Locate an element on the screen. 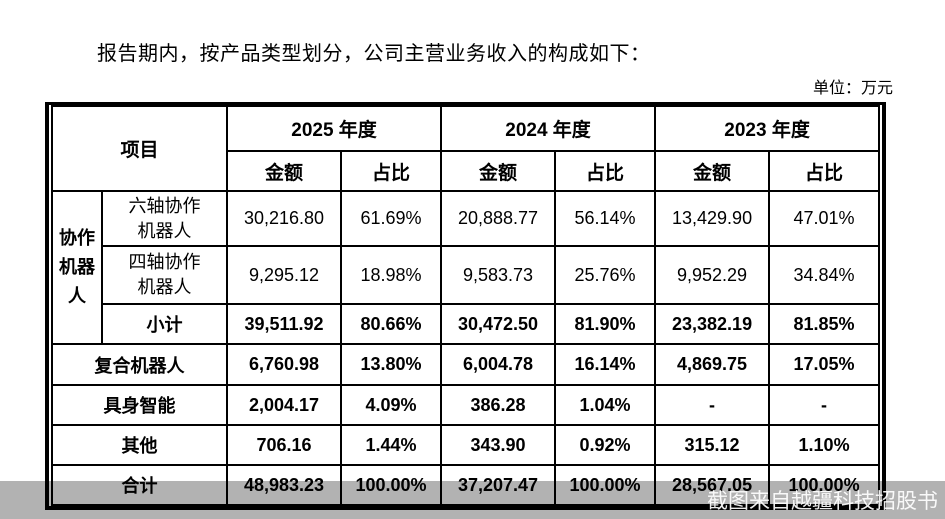 The height and width of the screenshot is (519, 945). cell-four-axis-2023-amount: 9,952.29 is located at coordinates (712, 275).